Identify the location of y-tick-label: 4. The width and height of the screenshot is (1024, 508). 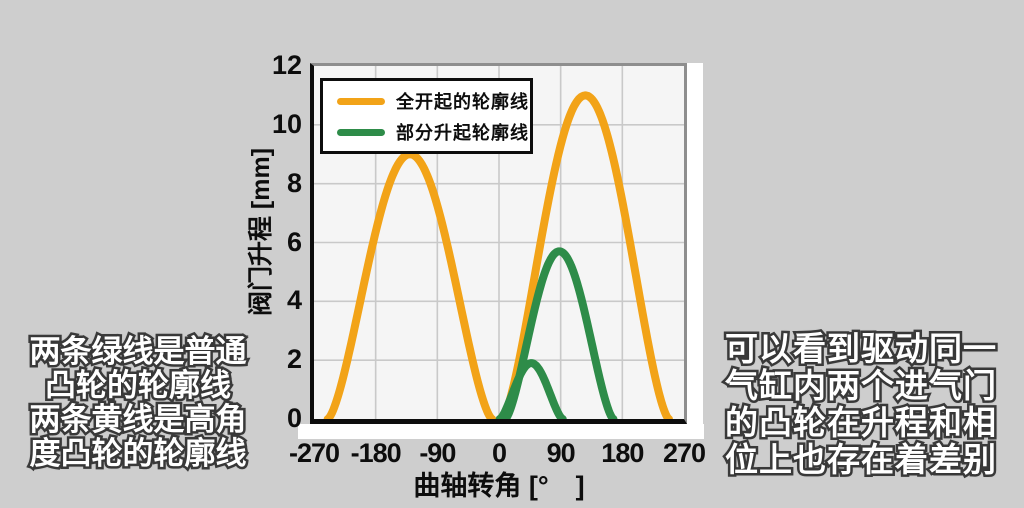
(294, 300).